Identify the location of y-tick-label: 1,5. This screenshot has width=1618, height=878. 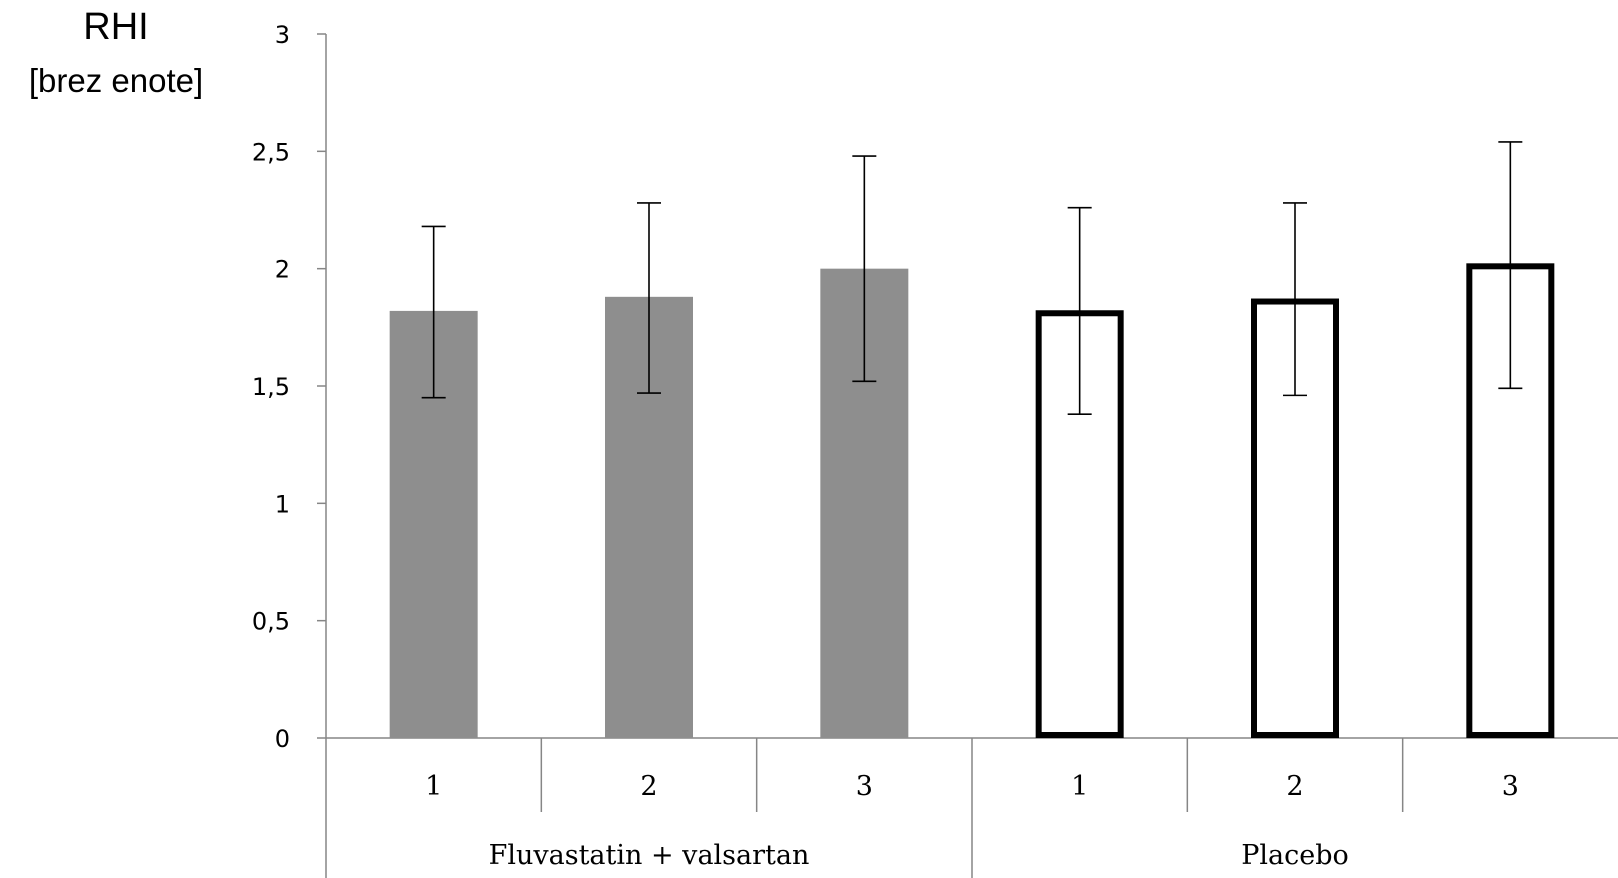
(271, 387).